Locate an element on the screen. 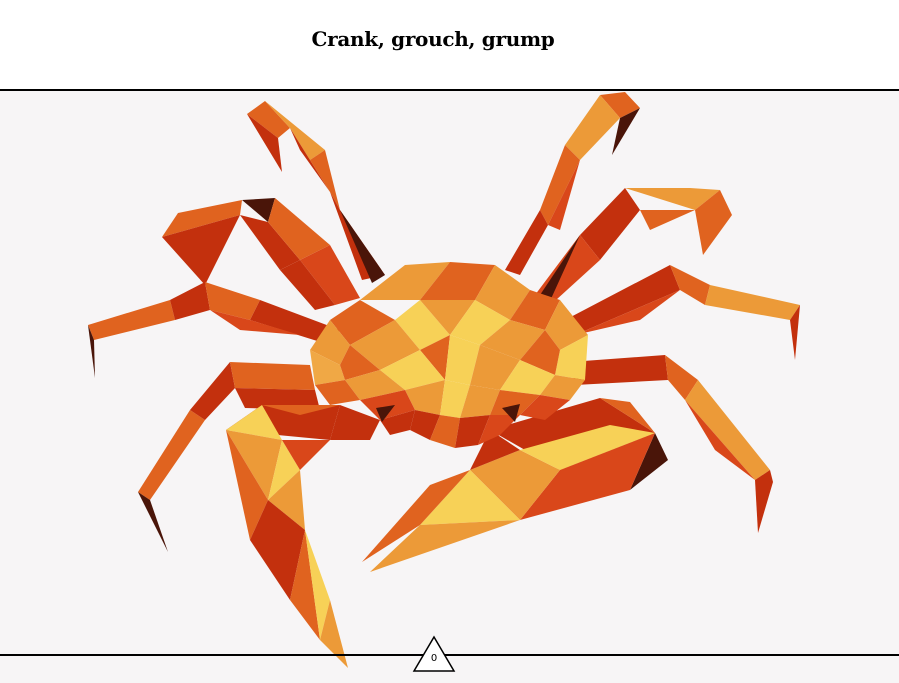  counter-button: 0 is located at coordinates (434, 654).